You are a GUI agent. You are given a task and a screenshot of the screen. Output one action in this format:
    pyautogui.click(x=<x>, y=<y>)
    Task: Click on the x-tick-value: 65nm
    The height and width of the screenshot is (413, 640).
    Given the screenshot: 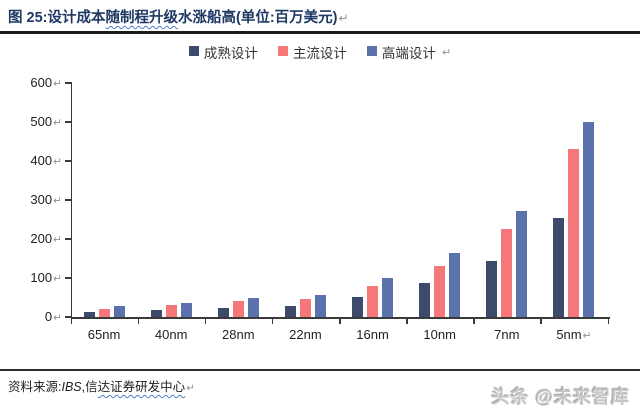 What is the action you would take?
    pyautogui.click(x=104, y=334)
    